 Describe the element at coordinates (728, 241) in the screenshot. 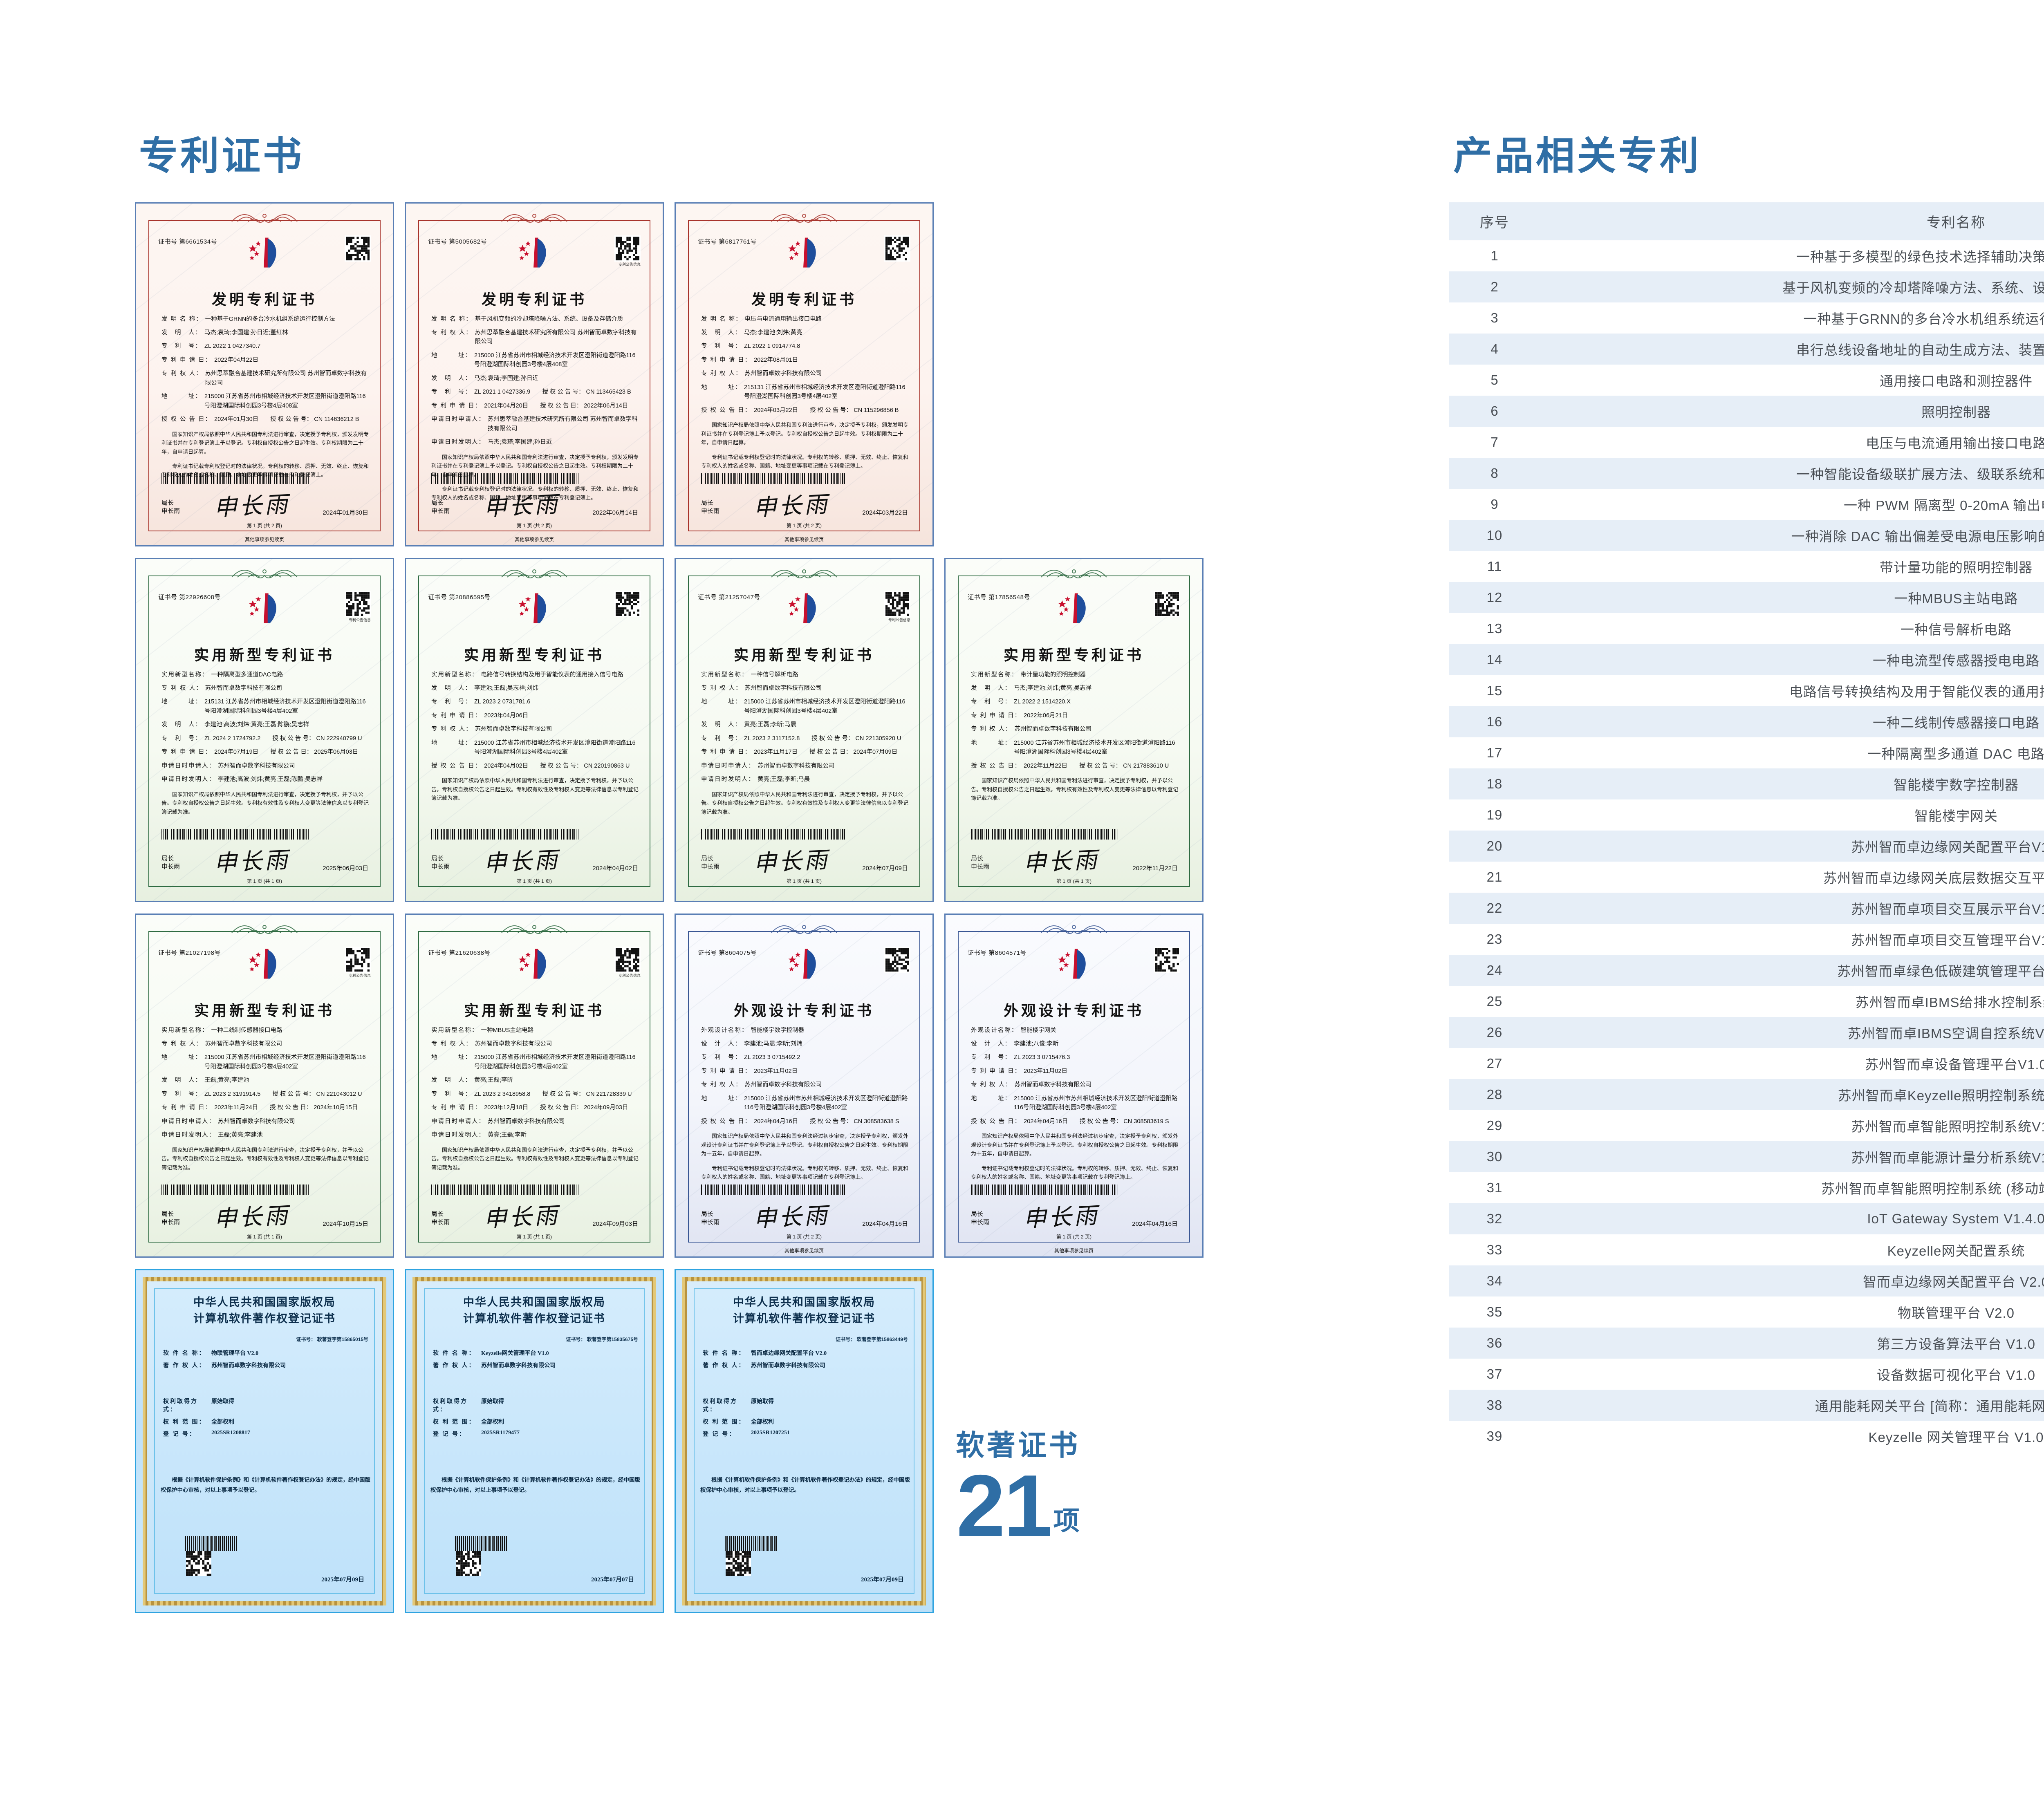

I see `certificate-number: 证书号 第6817761号` at that location.